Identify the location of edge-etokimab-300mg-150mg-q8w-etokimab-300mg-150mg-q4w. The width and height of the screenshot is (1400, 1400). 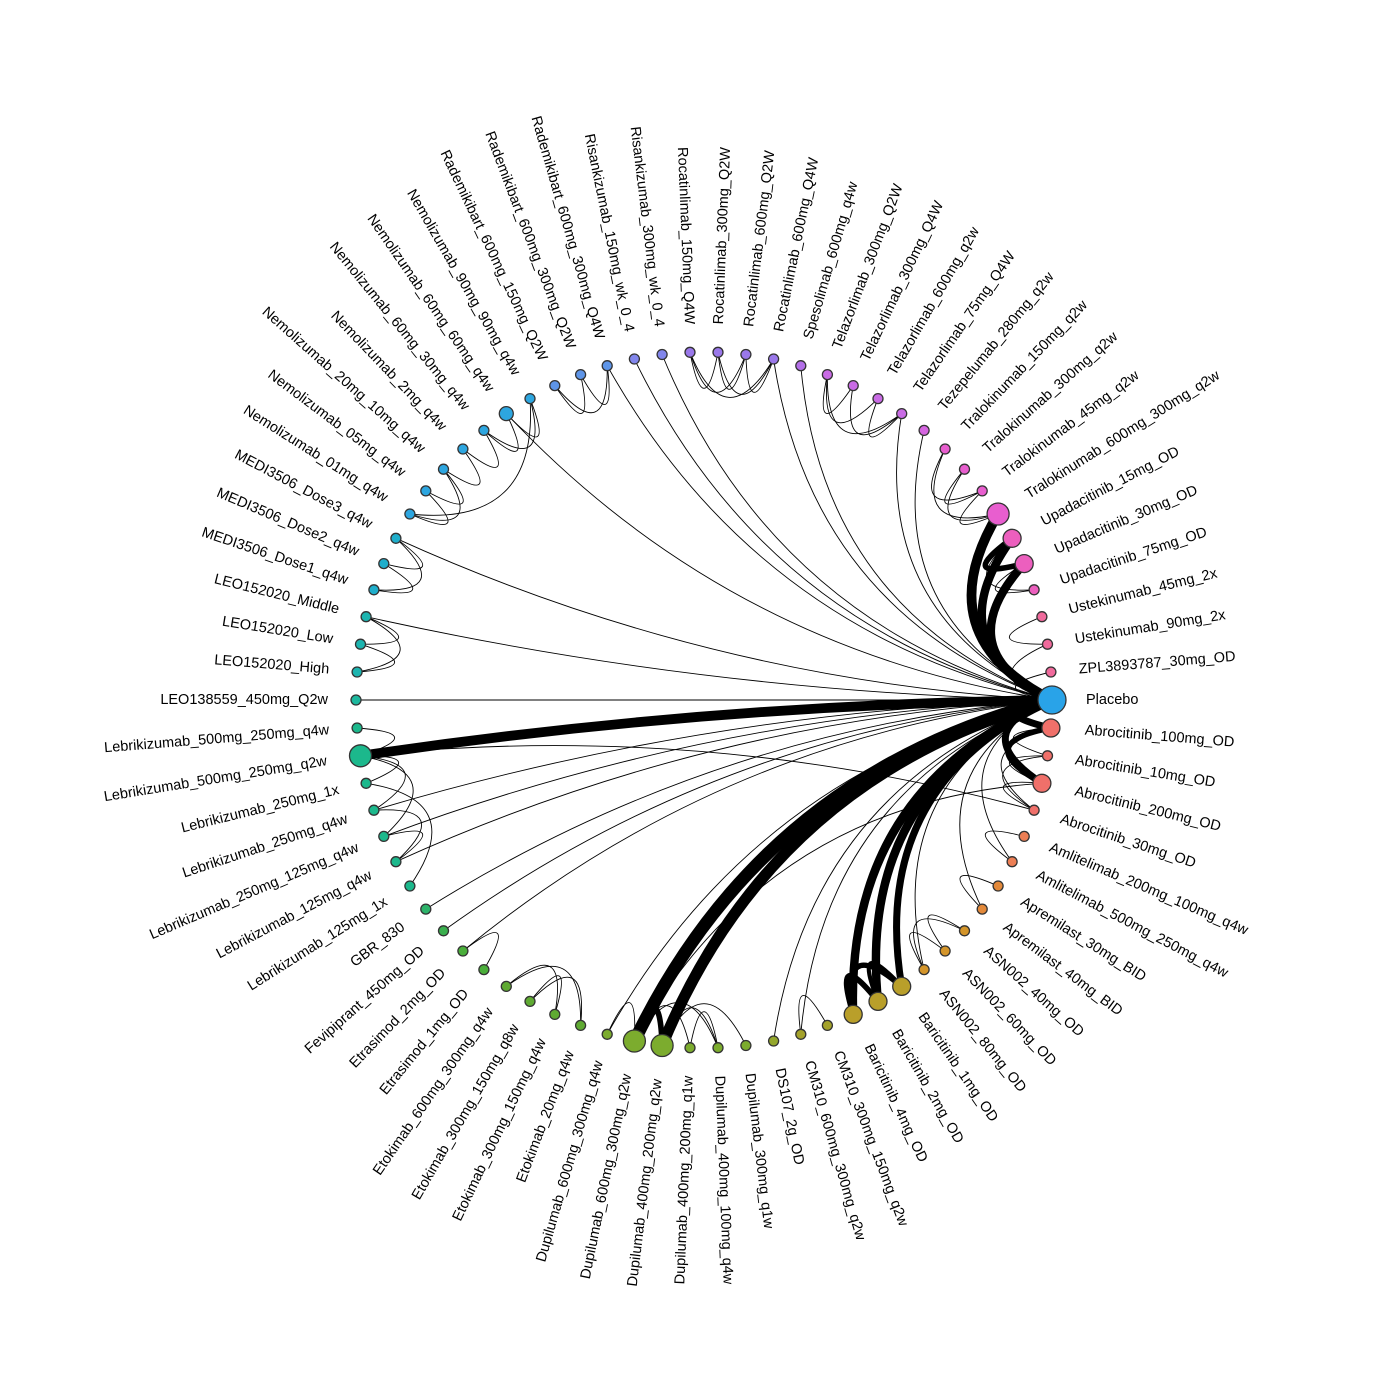
(545, 995).